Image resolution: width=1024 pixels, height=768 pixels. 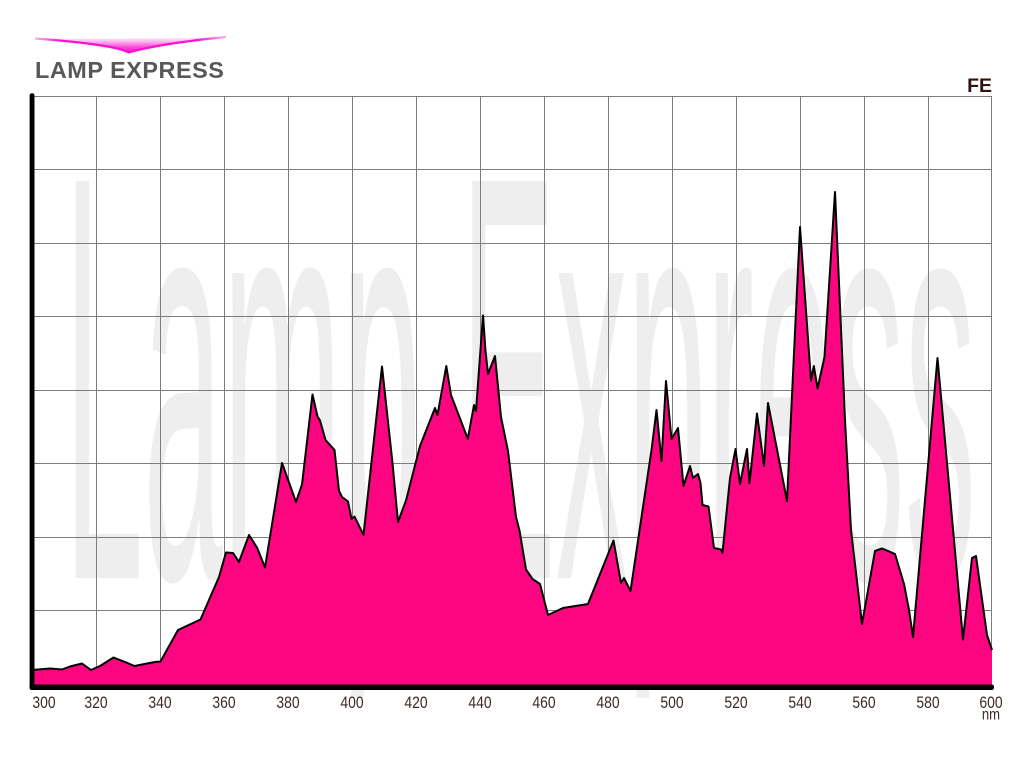 What do you see at coordinates (224, 703) in the screenshot?
I see `svg-text: 360` at bounding box center [224, 703].